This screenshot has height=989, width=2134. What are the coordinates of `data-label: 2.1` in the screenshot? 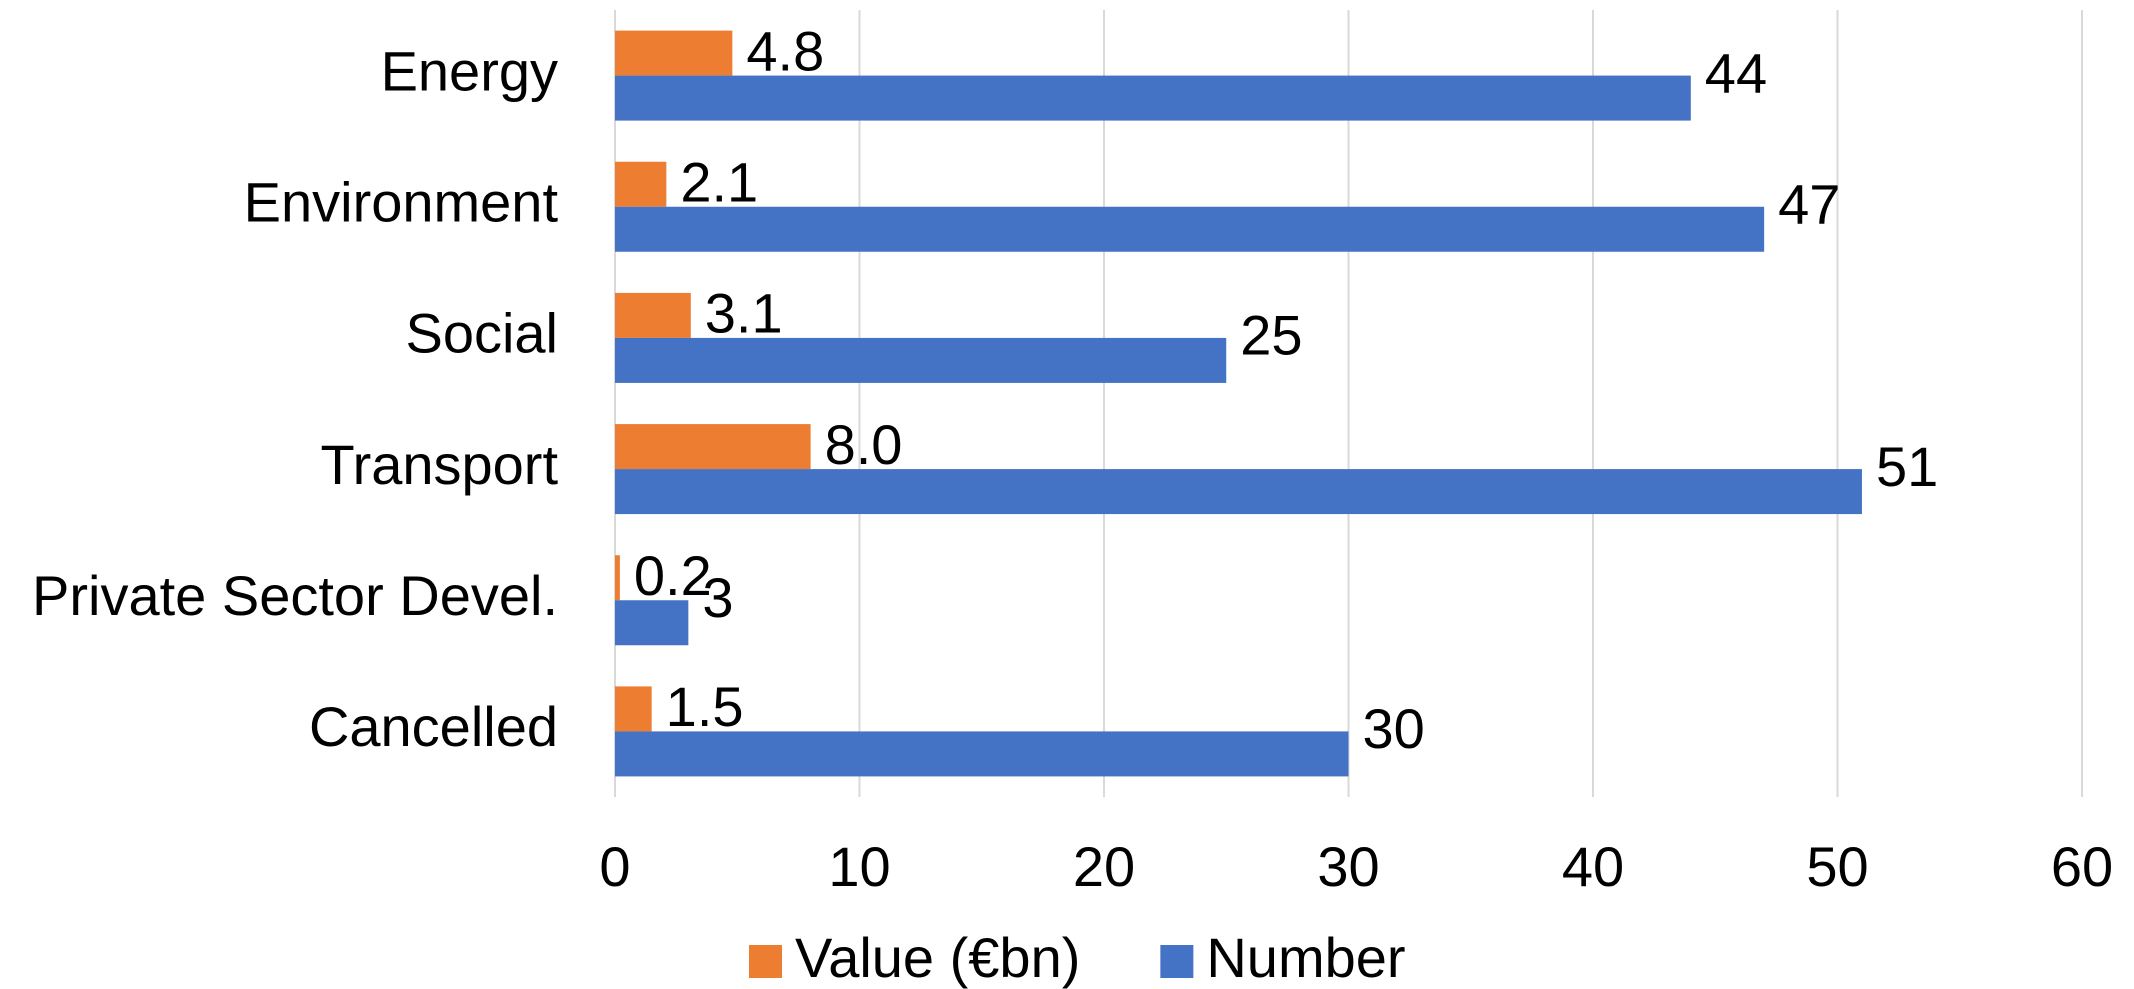 It's located at (719, 182).